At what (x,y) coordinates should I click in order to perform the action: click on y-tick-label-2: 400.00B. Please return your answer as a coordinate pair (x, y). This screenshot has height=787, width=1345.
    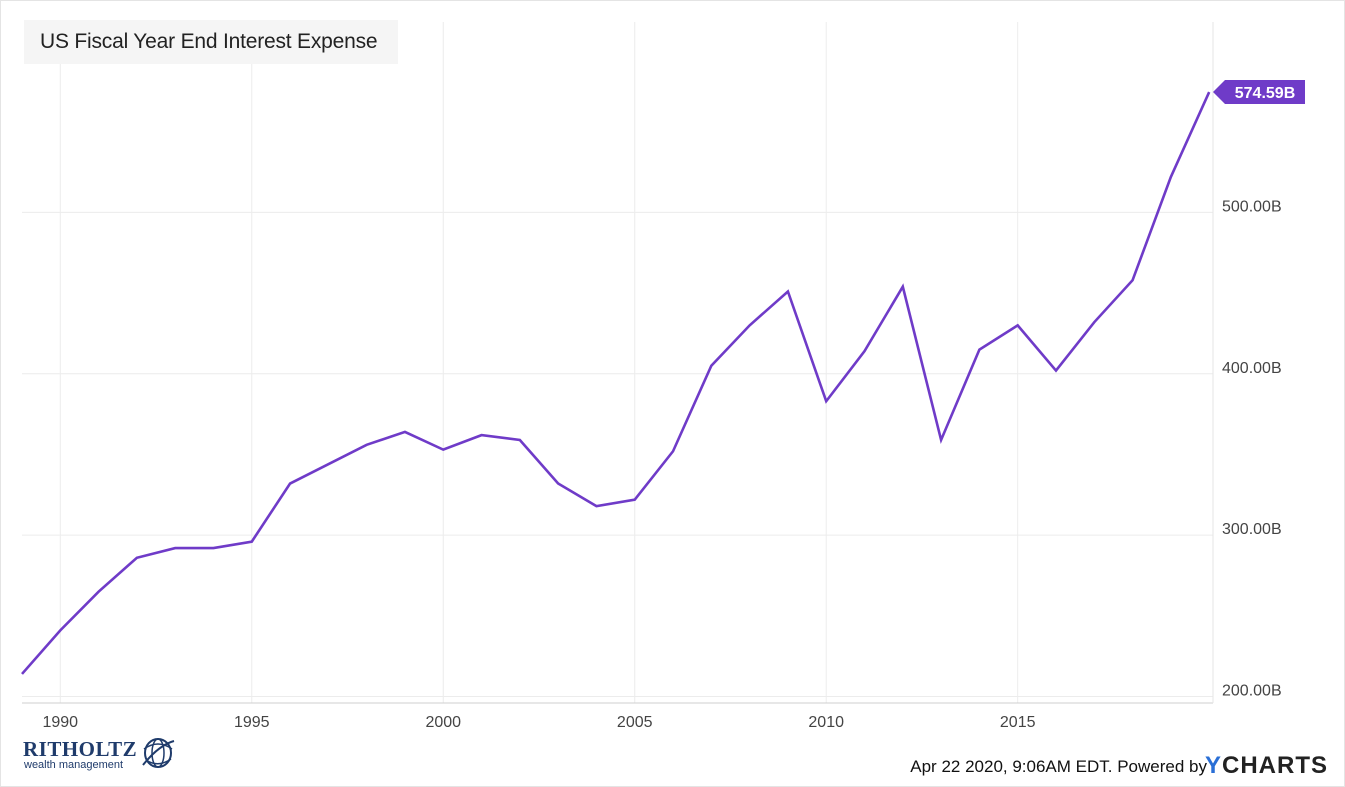
    Looking at the image, I should click on (1252, 368).